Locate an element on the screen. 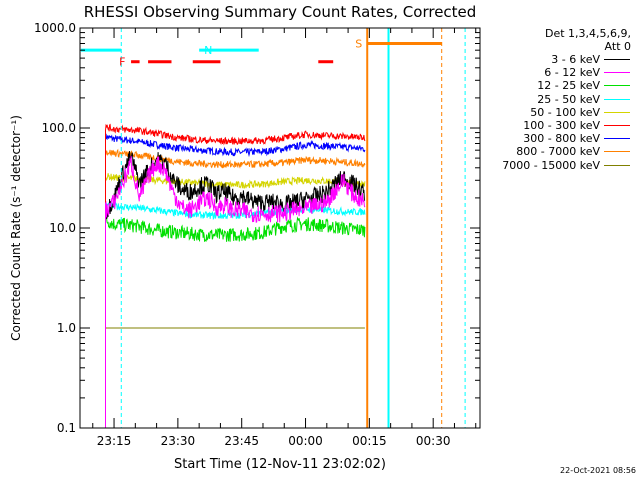 The image size is (640, 480). flag-n-label: N is located at coordinates (208, 50).